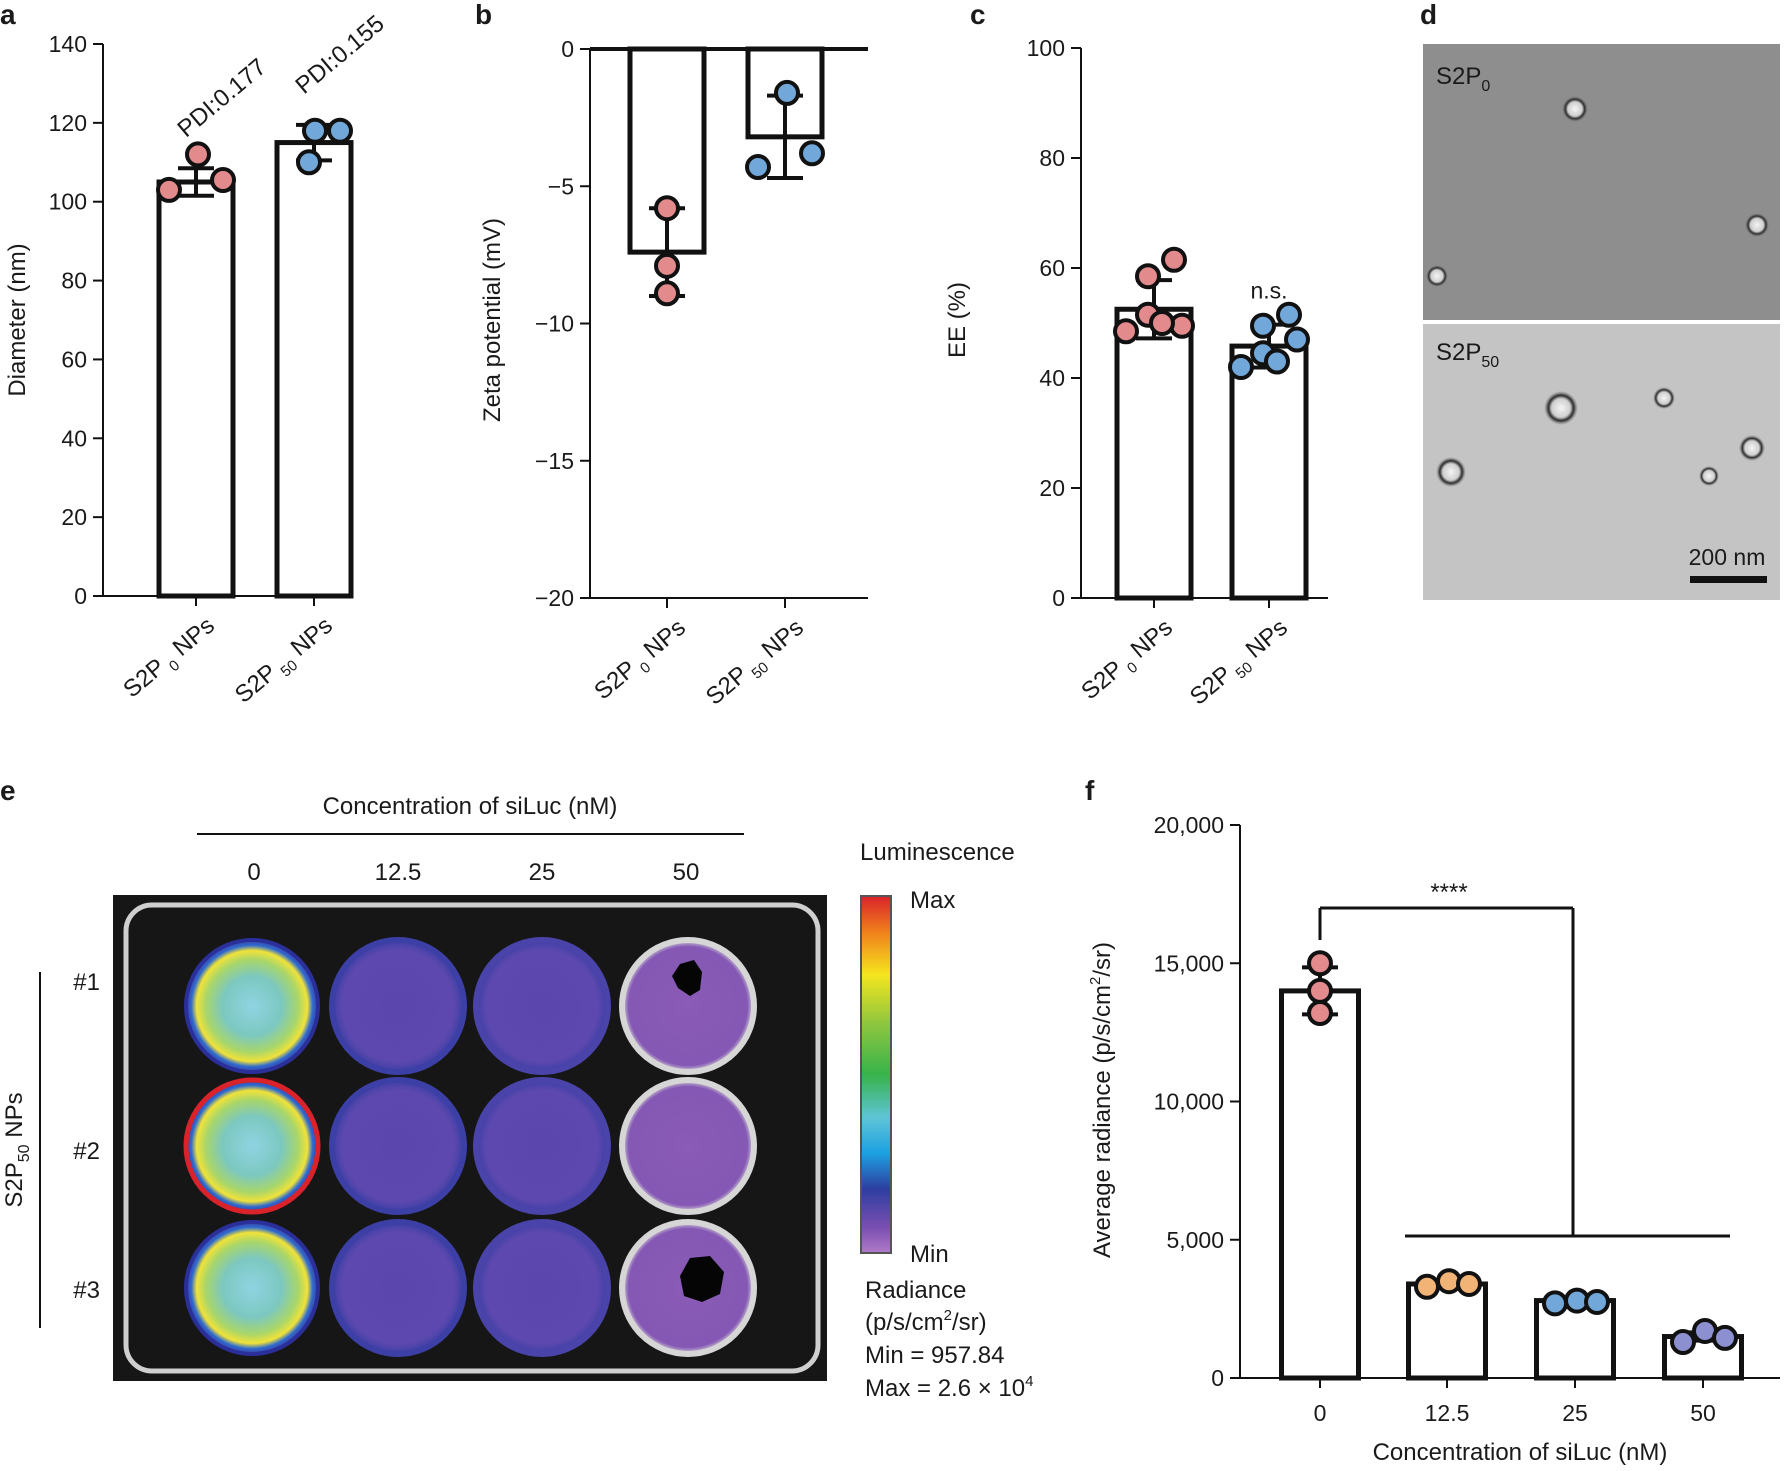 Image resolution: width=1791 pixels, height=1471 pixels. I want to click on y-axis-label: Diameter (nm), so click(17, 319).